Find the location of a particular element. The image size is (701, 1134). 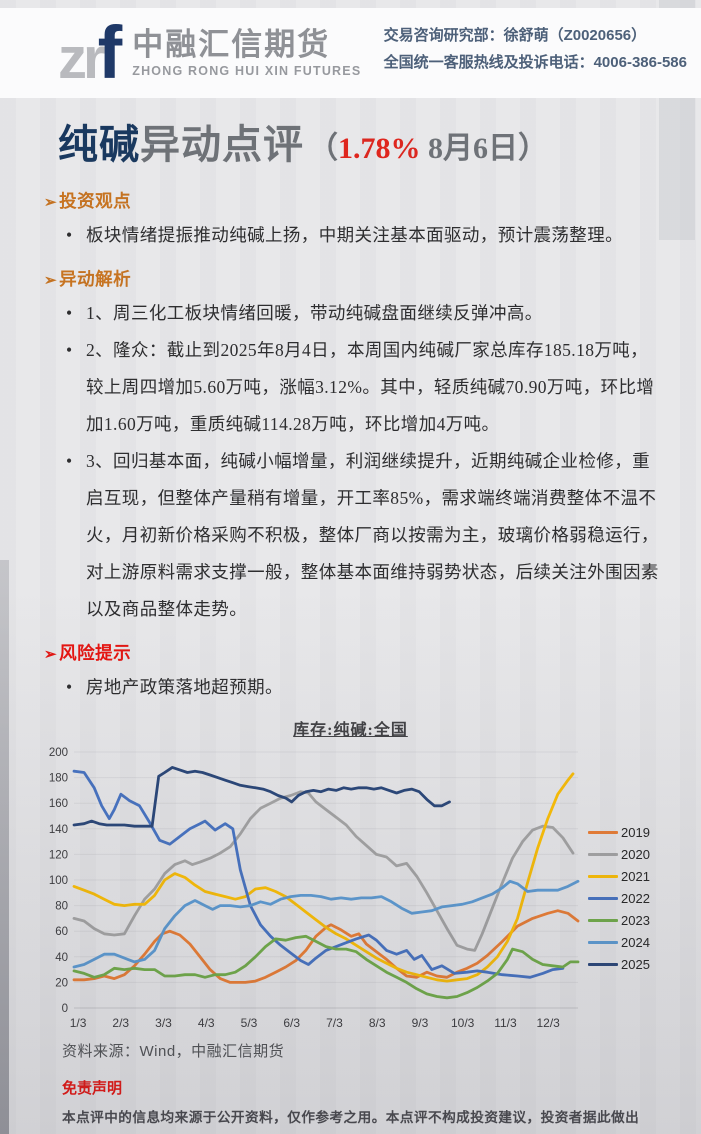

title-product: 纯碱 is located at coordinates (99, 144).